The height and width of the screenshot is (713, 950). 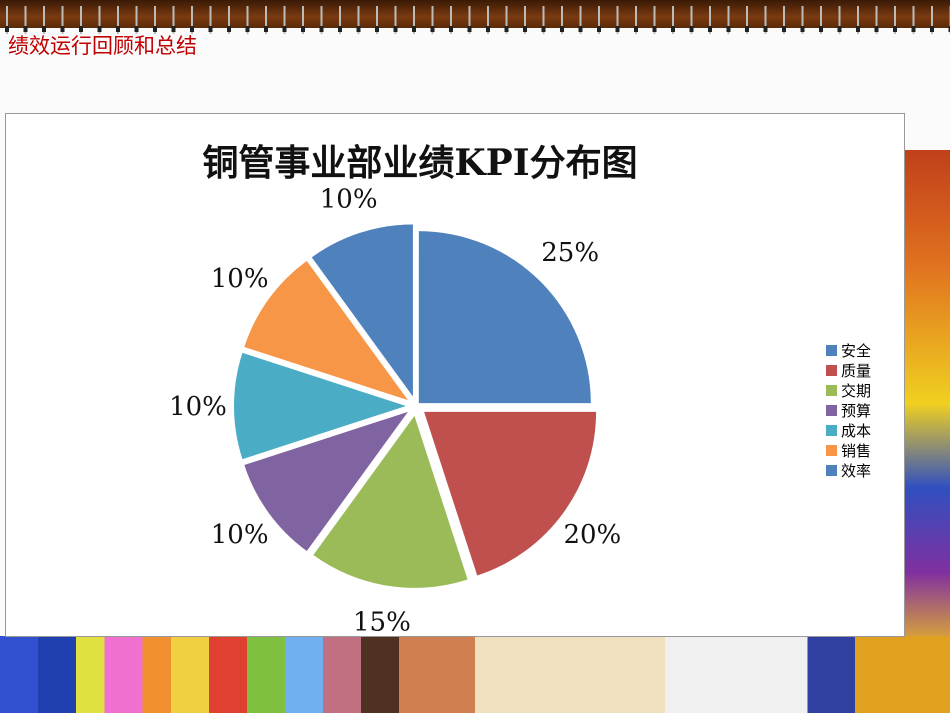 I want to click on legend-item: 交期, so click(x=848, y=390).